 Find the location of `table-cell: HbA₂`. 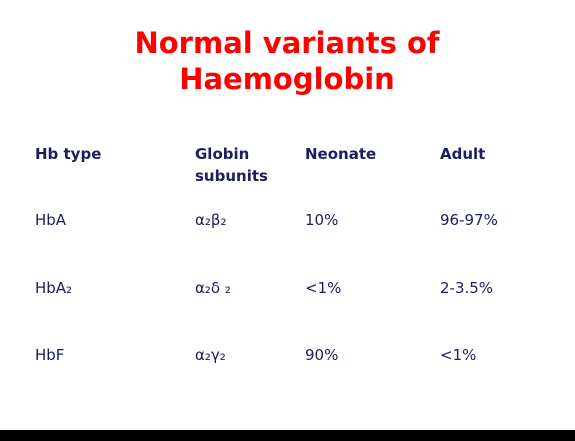

table-cell: HbA₂ is located at coordinates (54, 288).